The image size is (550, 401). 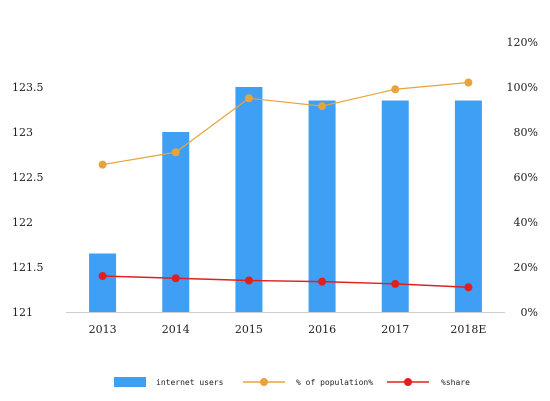 I want to click on left-y-tick-label: 123, so click(x=22, y=132).